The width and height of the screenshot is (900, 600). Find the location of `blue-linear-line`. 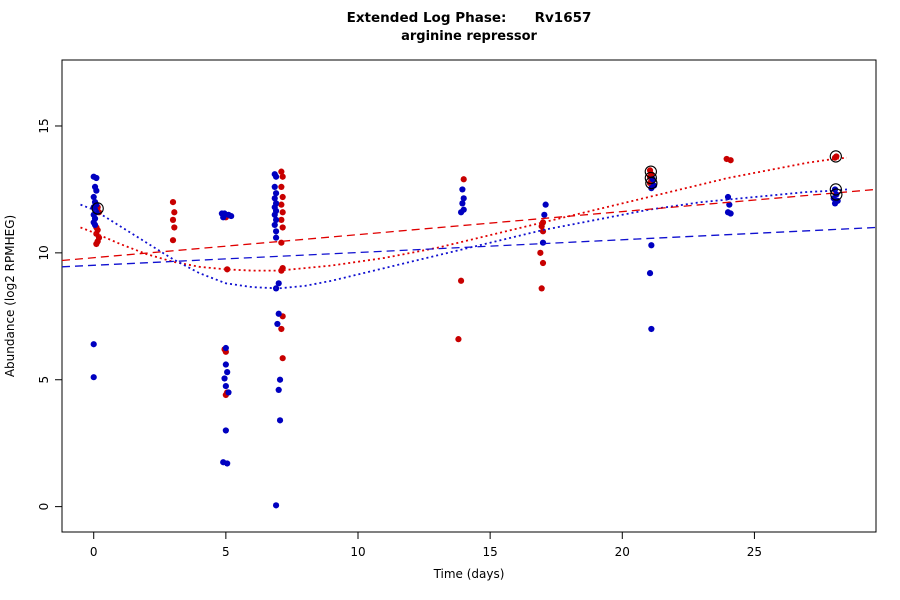

blue-linear-line is located at coordinates (469, 247).